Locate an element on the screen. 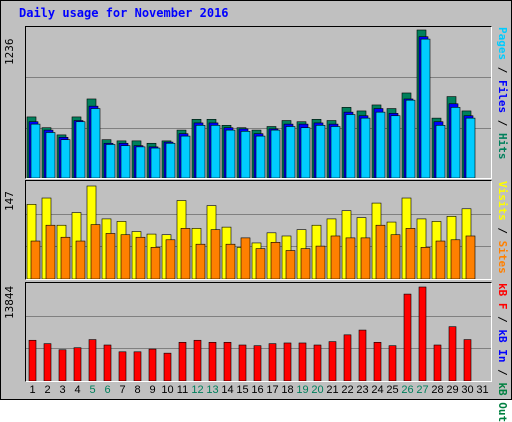  day-label: 2 is located at coordinates (47, 390).